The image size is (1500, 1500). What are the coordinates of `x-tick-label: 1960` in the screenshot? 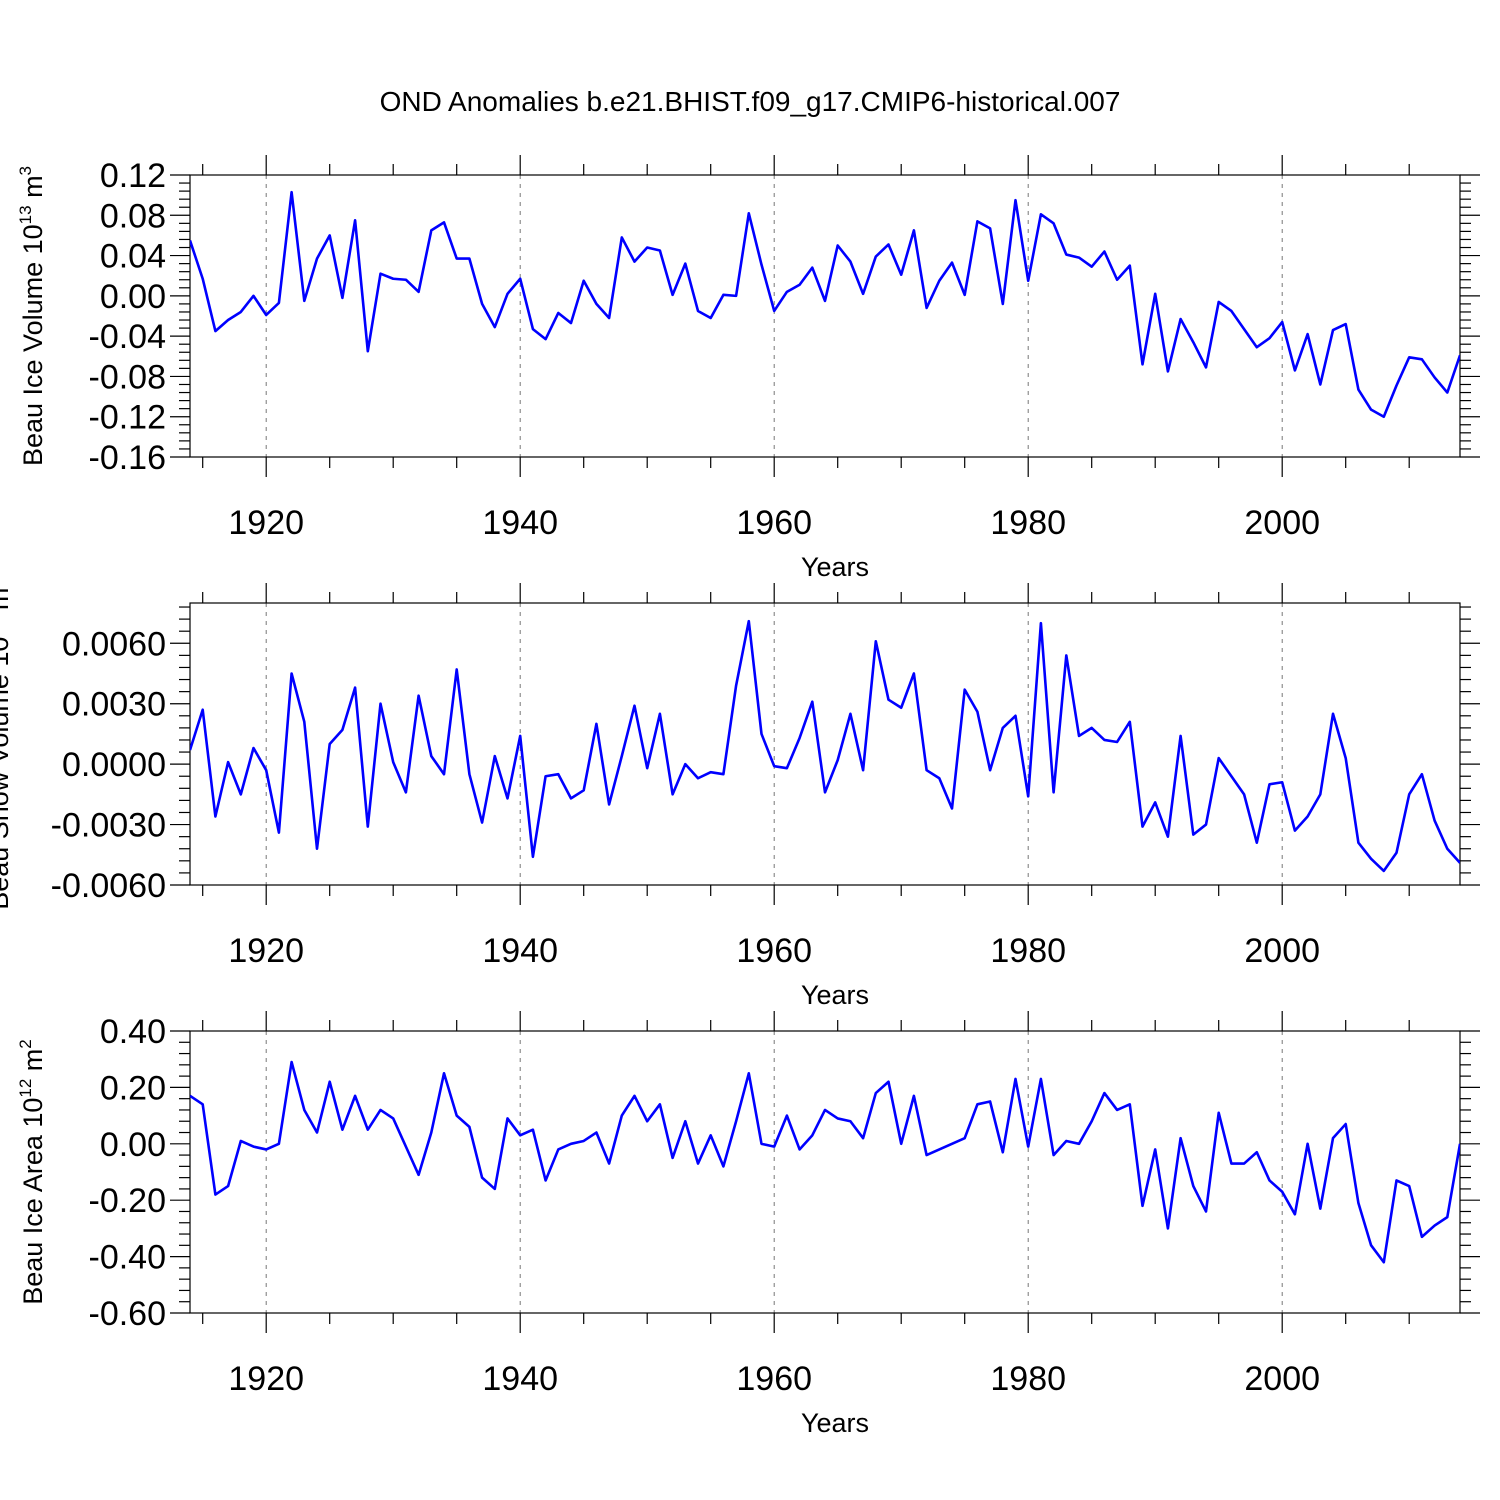 It's located at (774, 523).